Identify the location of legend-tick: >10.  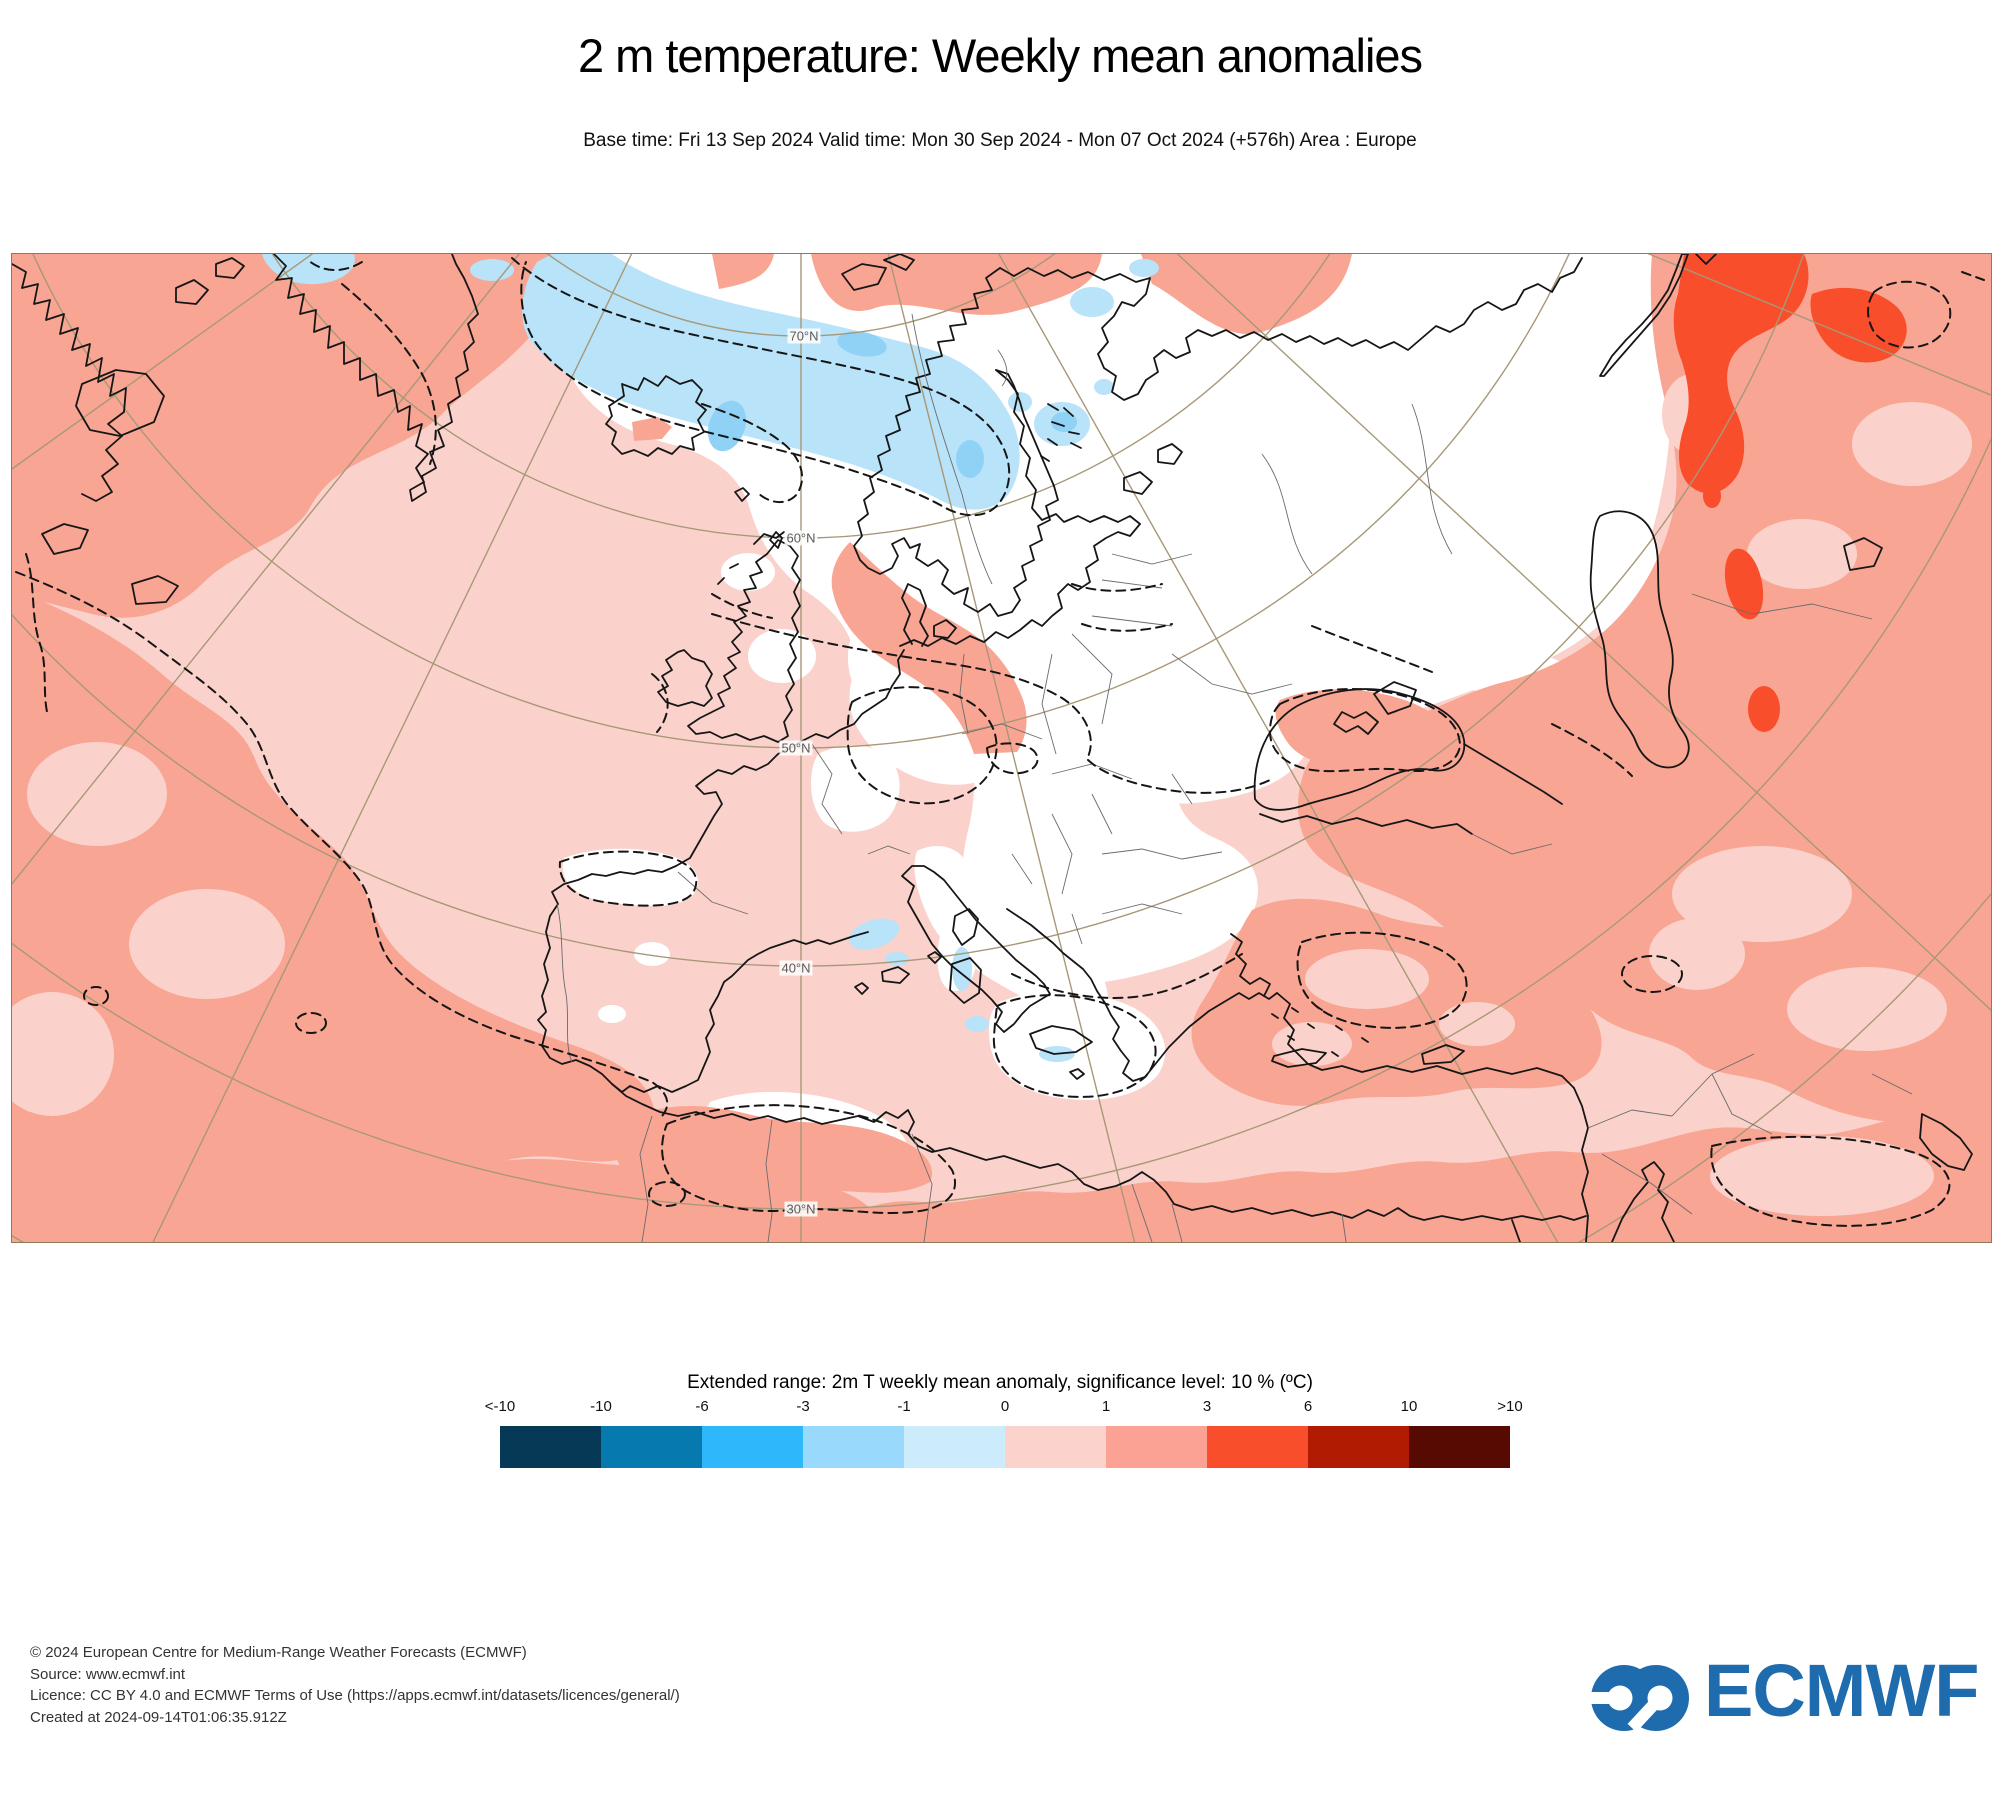
(1510, 1406).